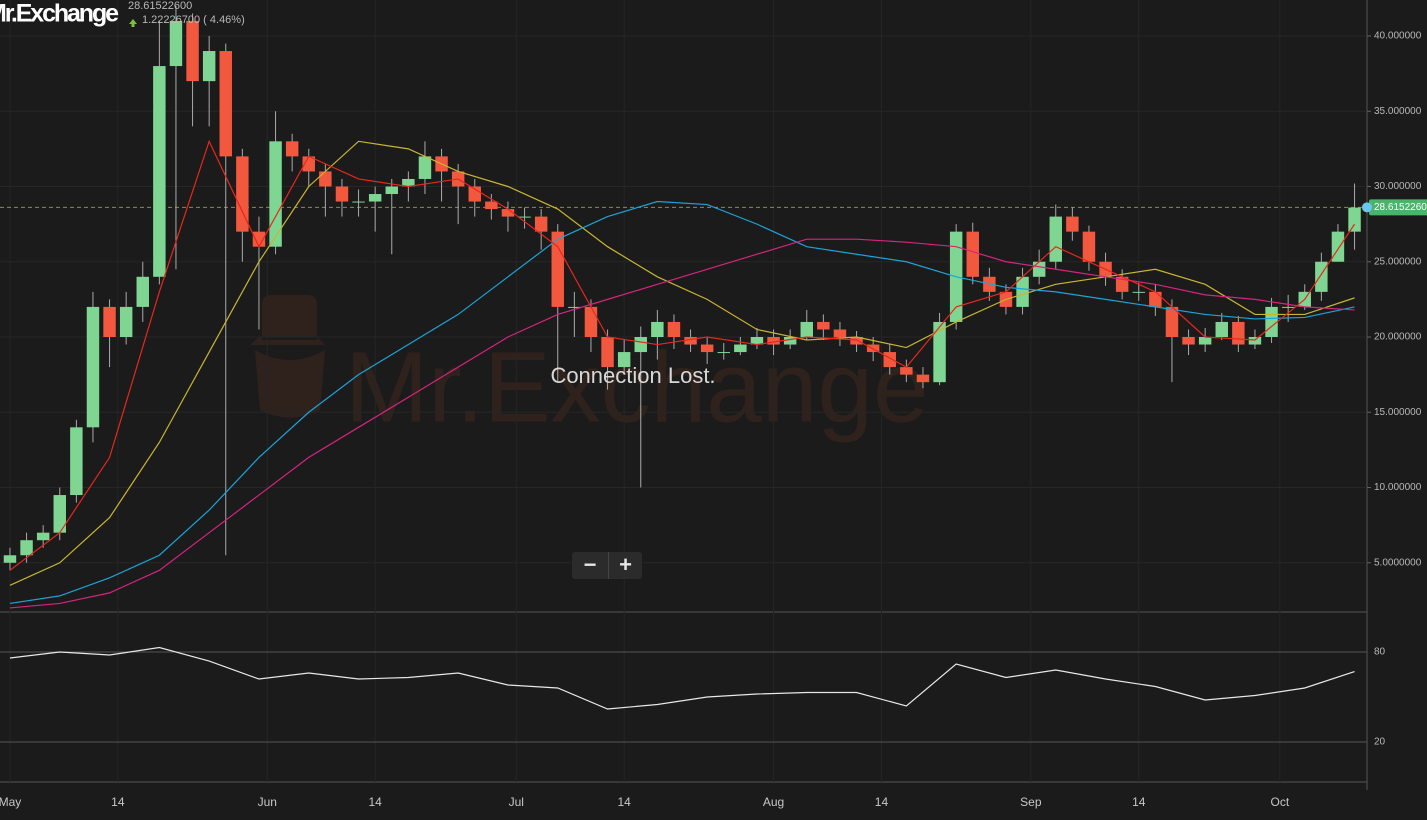  Describe the element at coordinates (1398, 36) in the screenshot. I see `y-tick-label: 40.000000` at that location.